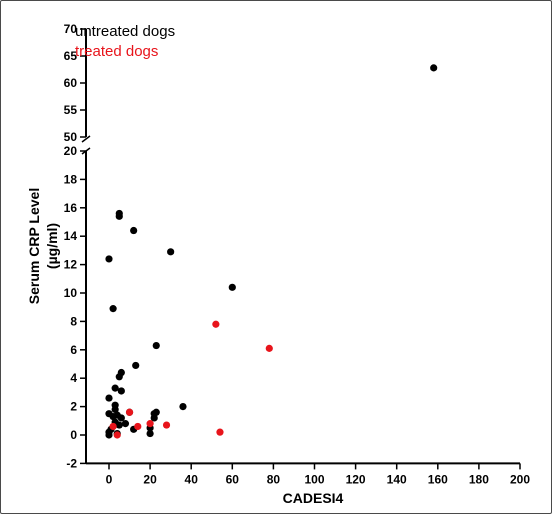 The image size is (552, 515). Describe the element at coordinates (438, 479) in the screenshot. I see `x-tick-label: 160` at that location.